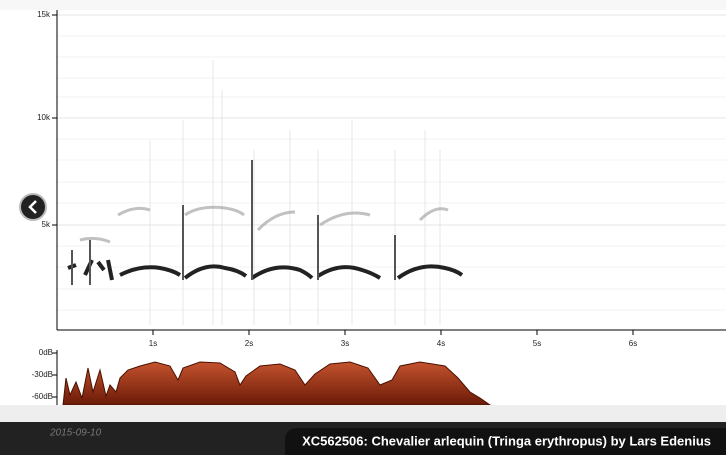 This screenshot has height=460, width=726. Describe the element at coordinates (46, 224) in the screenshot. I see `frequency-tick: 5k` at that location.